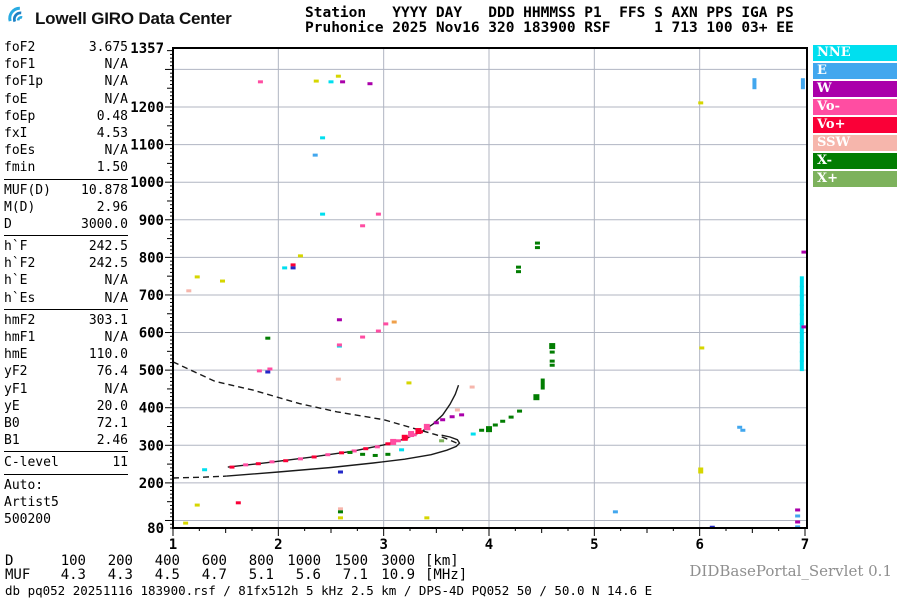  Describe the element at coordinates (394, 322) in the screenshot. I see `echo-point-orange-unlabeled` at that location.